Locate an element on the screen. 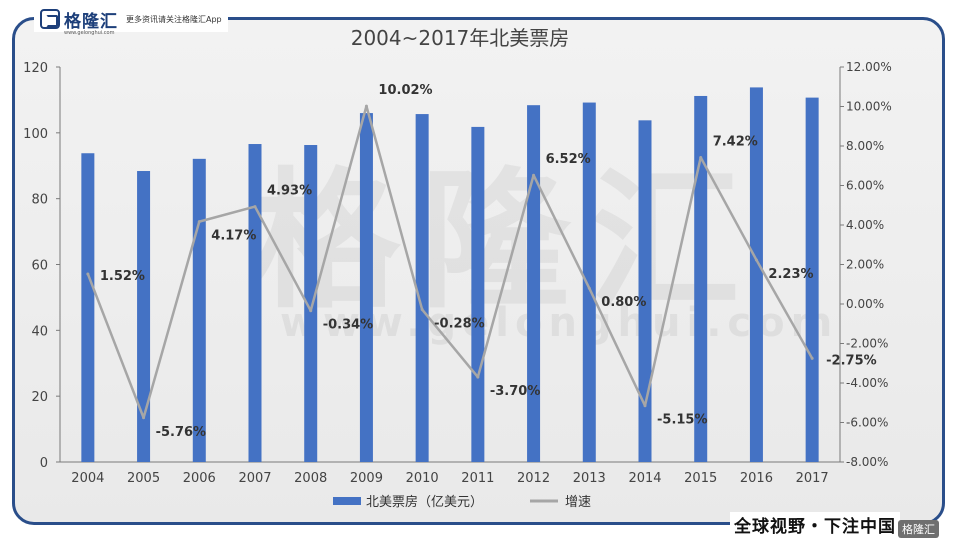 Image resolution: width=957 pixels, height=542 pixels. x-tick-label: 2010 is located at coordinates (422, 478).